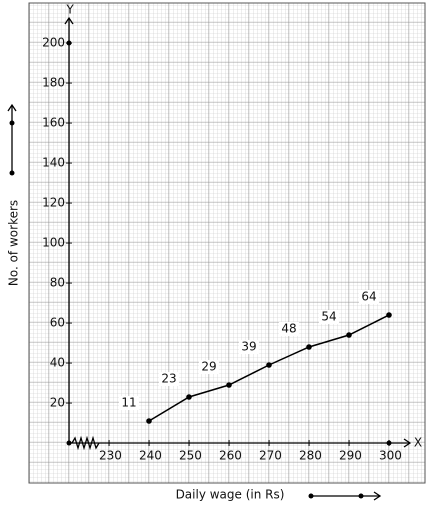 The width and height of the screenshot is (434, 510). I want to click on origin-dot, so click(69, 443).